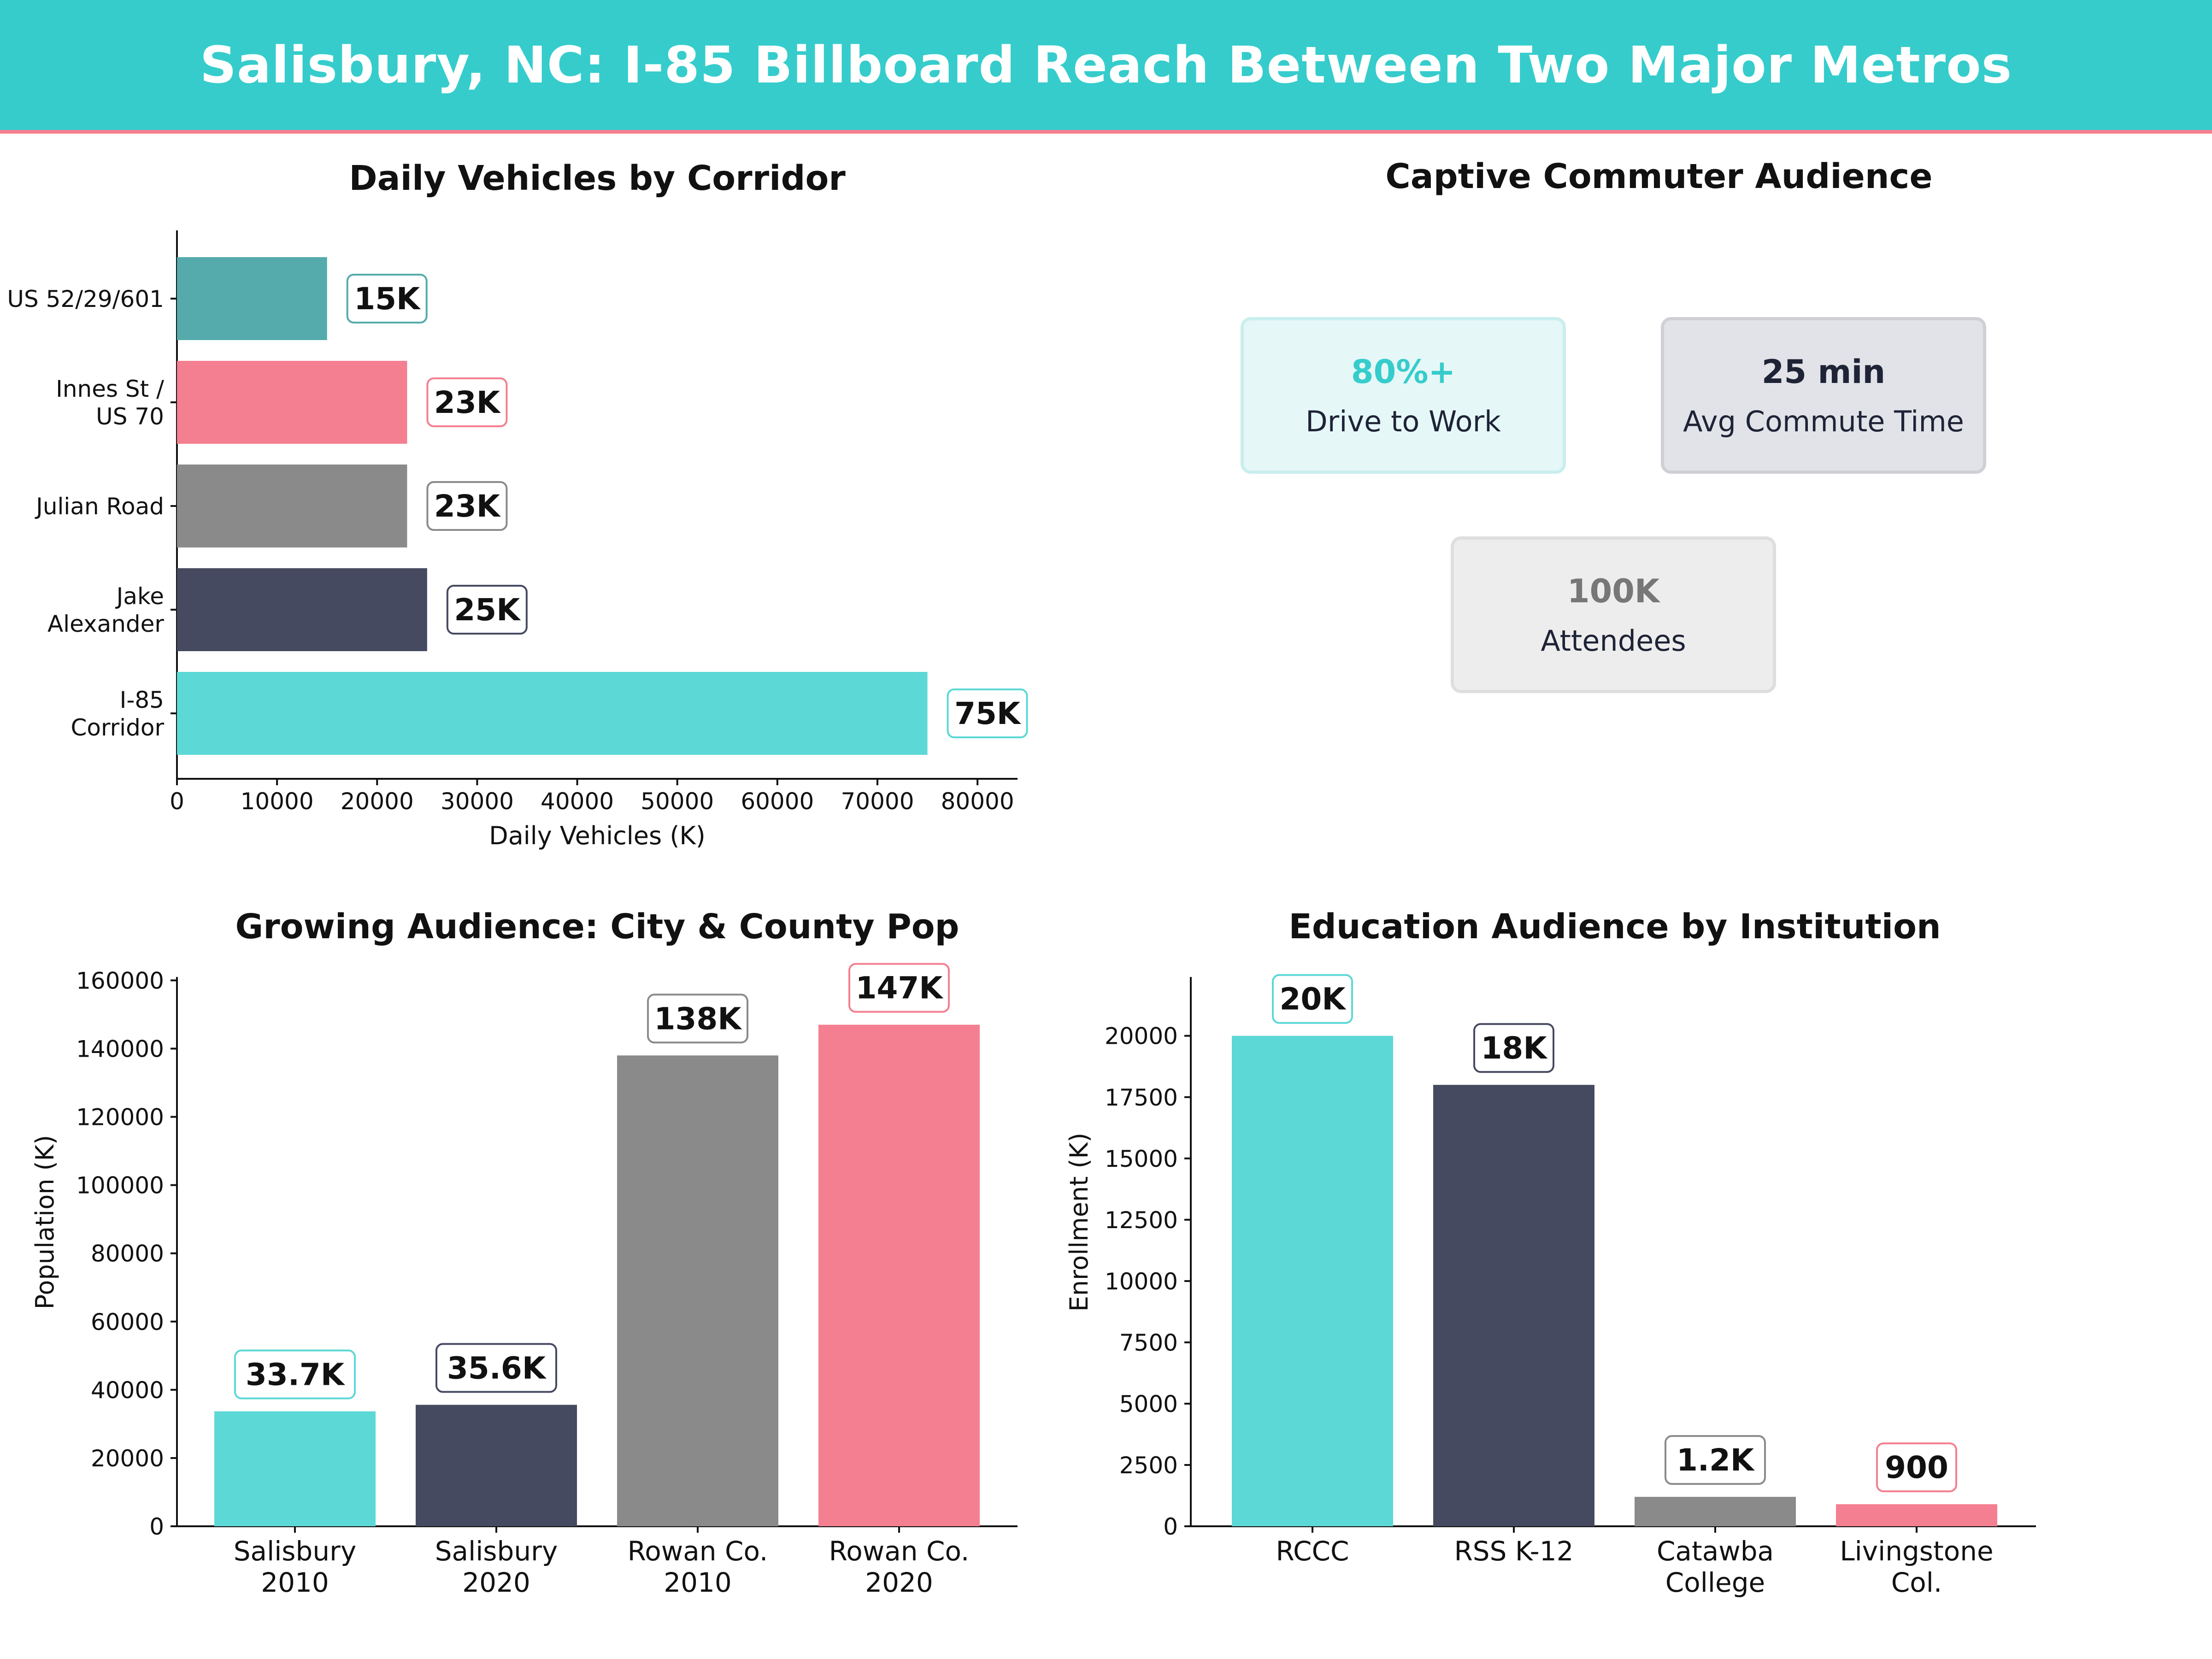 This screenshot has height=1659, width=2212. Describe the element at coordinates (1141, 1281) in the screenshot. I see `education-y-tick-label: 10000` at that location.